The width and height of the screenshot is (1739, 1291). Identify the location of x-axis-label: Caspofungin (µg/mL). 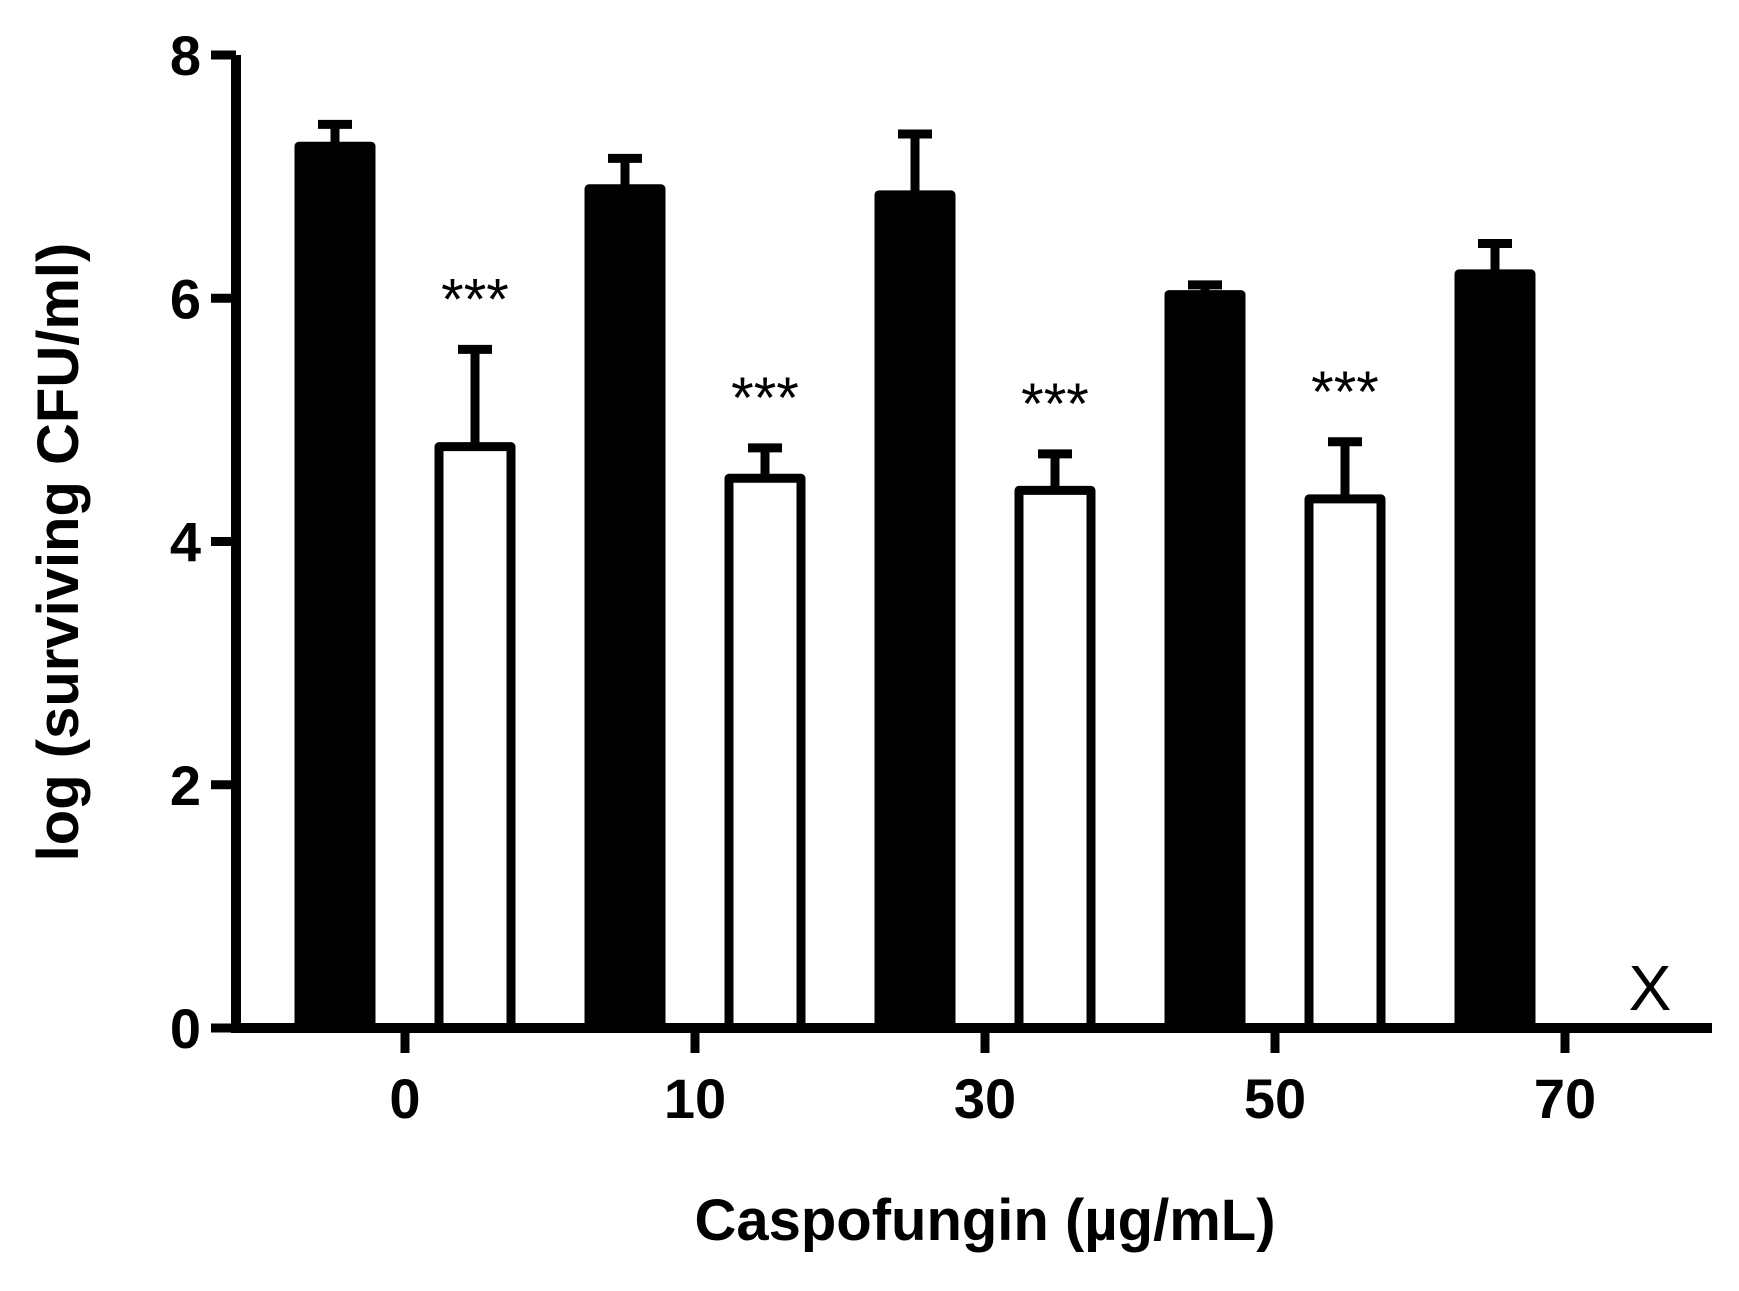
(984, 1220).